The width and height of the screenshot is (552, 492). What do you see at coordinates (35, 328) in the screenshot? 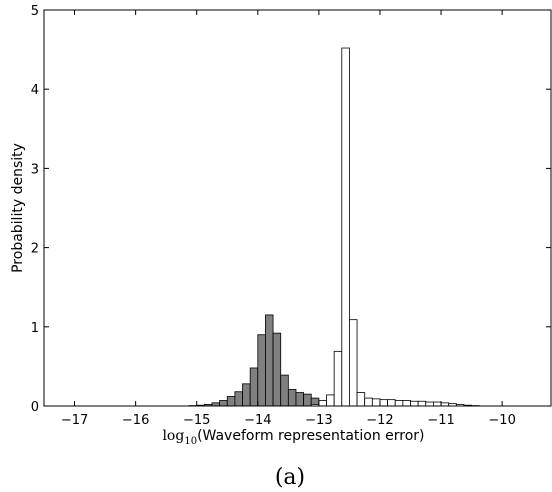
I see `y-tick-label: 1` at bounding box center [35, 328].